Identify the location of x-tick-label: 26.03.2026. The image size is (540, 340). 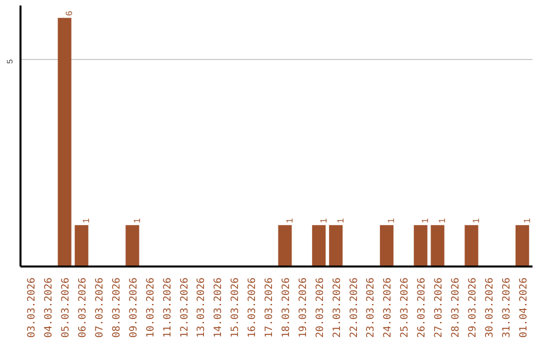
(422, 307).